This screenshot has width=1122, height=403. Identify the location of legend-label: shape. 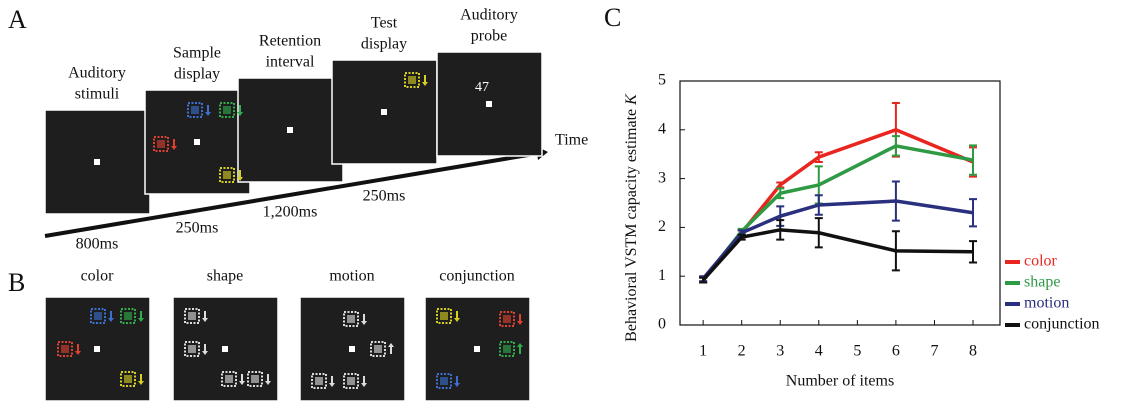
(1042, 282).